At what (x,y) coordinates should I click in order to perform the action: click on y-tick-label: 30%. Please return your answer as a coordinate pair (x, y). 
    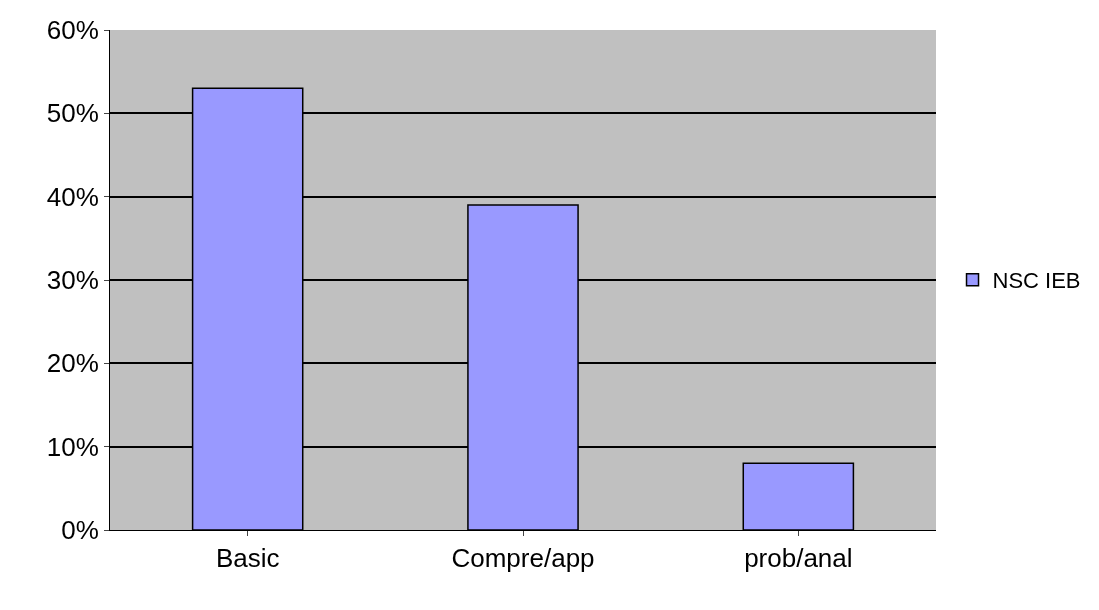
    Looking at the image, I should click on (72, 280).